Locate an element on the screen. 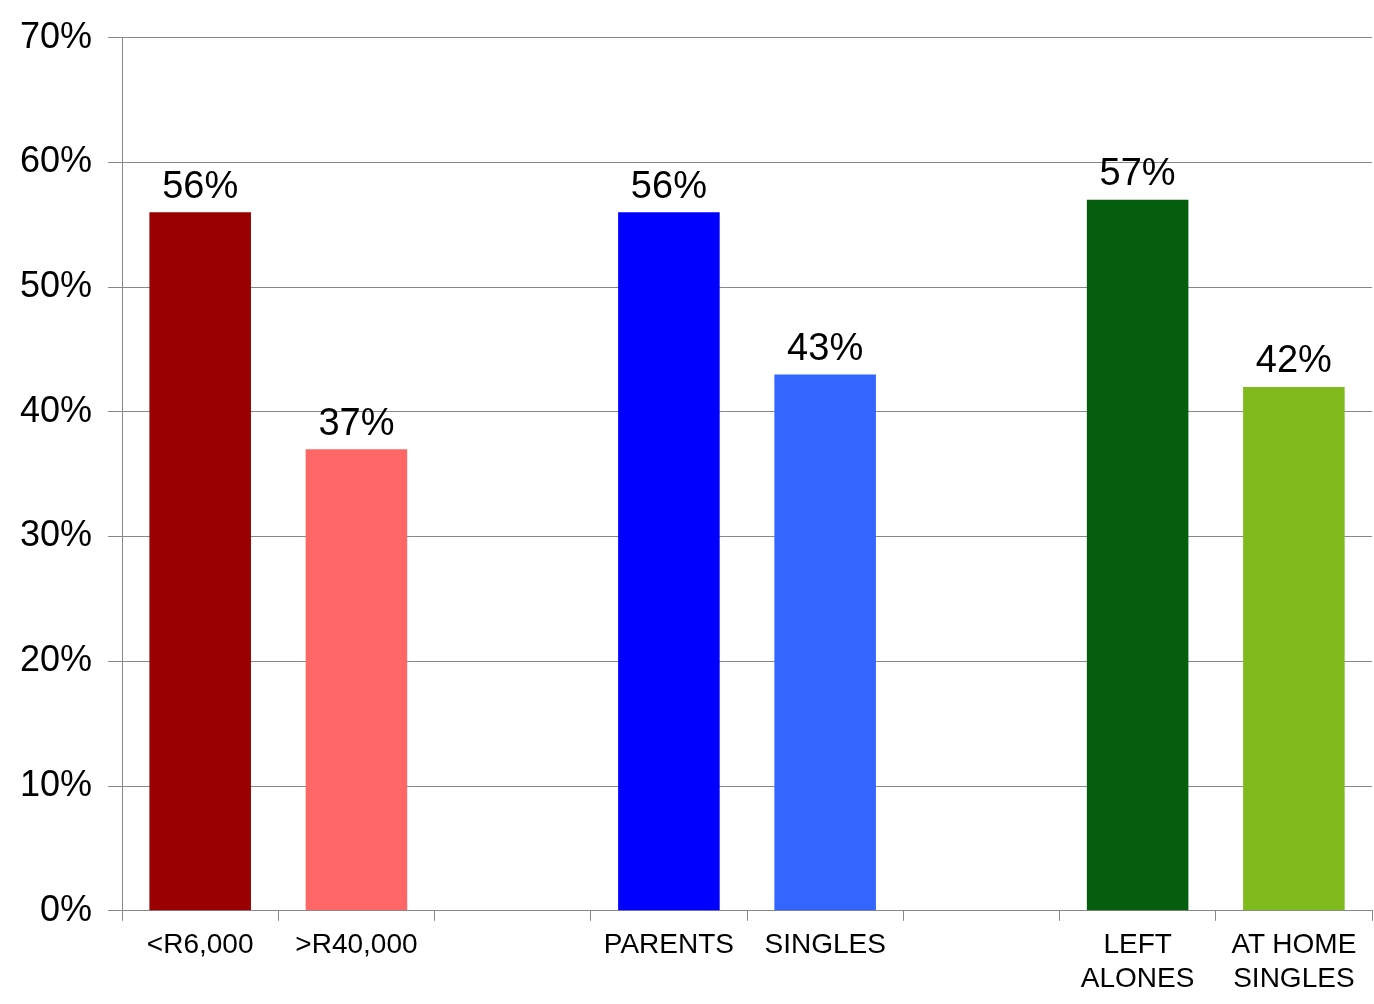 Image resolution: width=1374 pixels, height=1004 pixels. x-tick-label: SINGLES is located at coordinates (825, 944).